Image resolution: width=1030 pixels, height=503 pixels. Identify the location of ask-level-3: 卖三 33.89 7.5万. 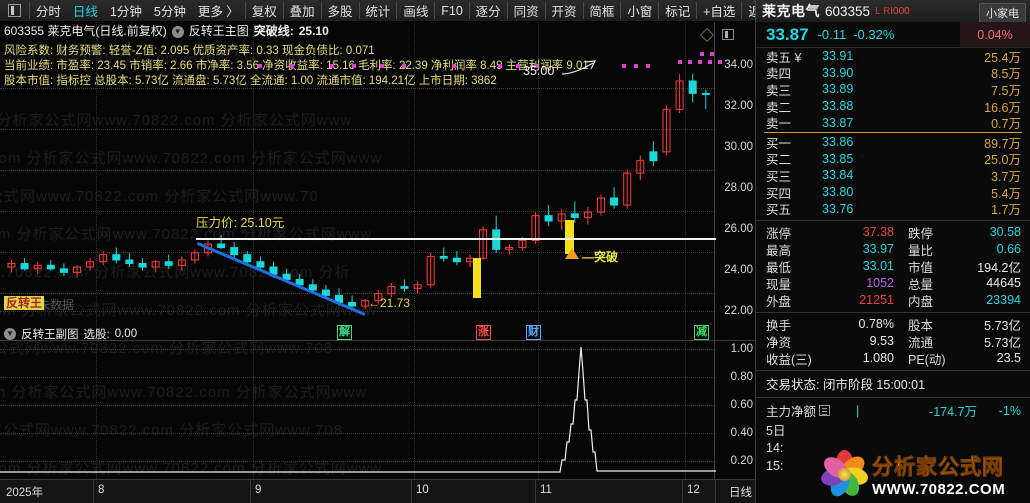
(893, 89).